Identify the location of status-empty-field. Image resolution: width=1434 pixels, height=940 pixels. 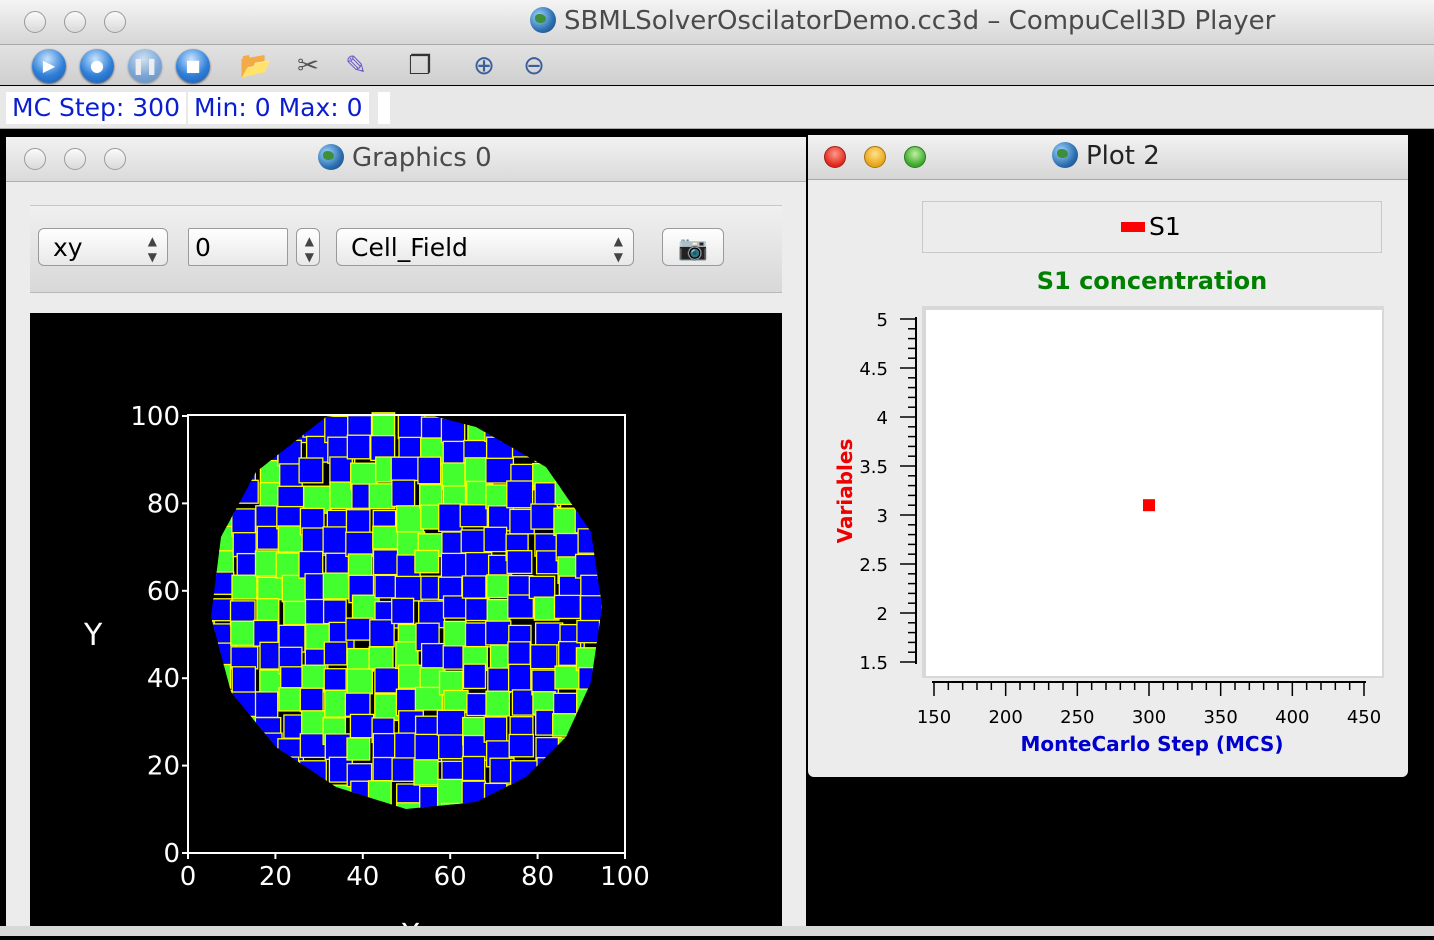
(384, 108).